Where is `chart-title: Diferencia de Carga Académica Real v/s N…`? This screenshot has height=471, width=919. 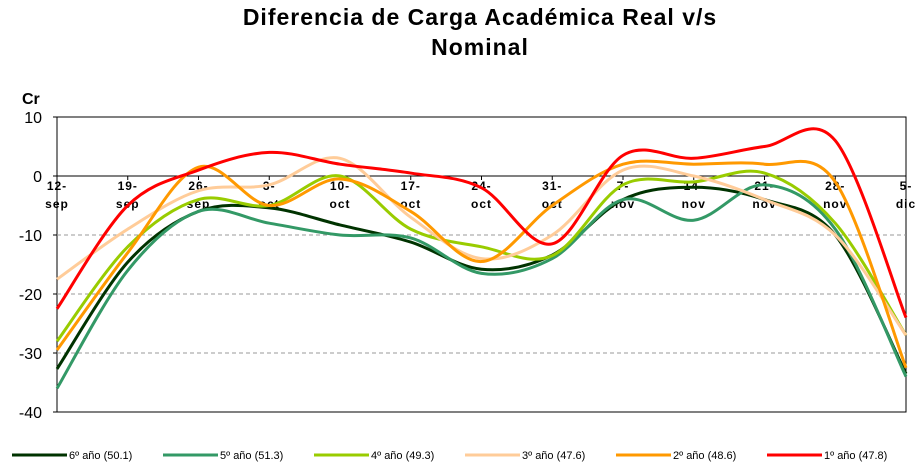
chart-title: Diferencia de Carga Académica Real v/s N… is located at coordinates (480, 32).